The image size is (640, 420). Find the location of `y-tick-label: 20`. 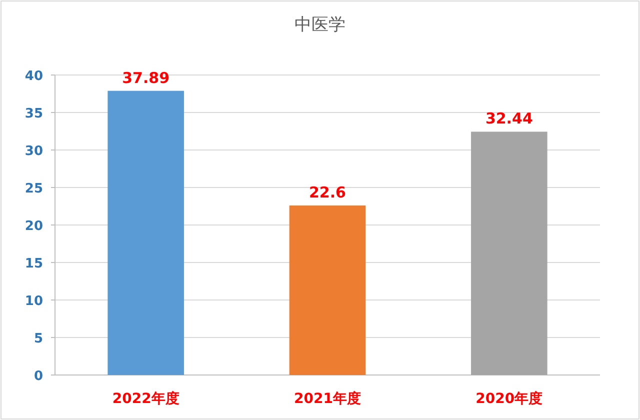

y-tick-label: 20 is located at coordinates (33, 226).